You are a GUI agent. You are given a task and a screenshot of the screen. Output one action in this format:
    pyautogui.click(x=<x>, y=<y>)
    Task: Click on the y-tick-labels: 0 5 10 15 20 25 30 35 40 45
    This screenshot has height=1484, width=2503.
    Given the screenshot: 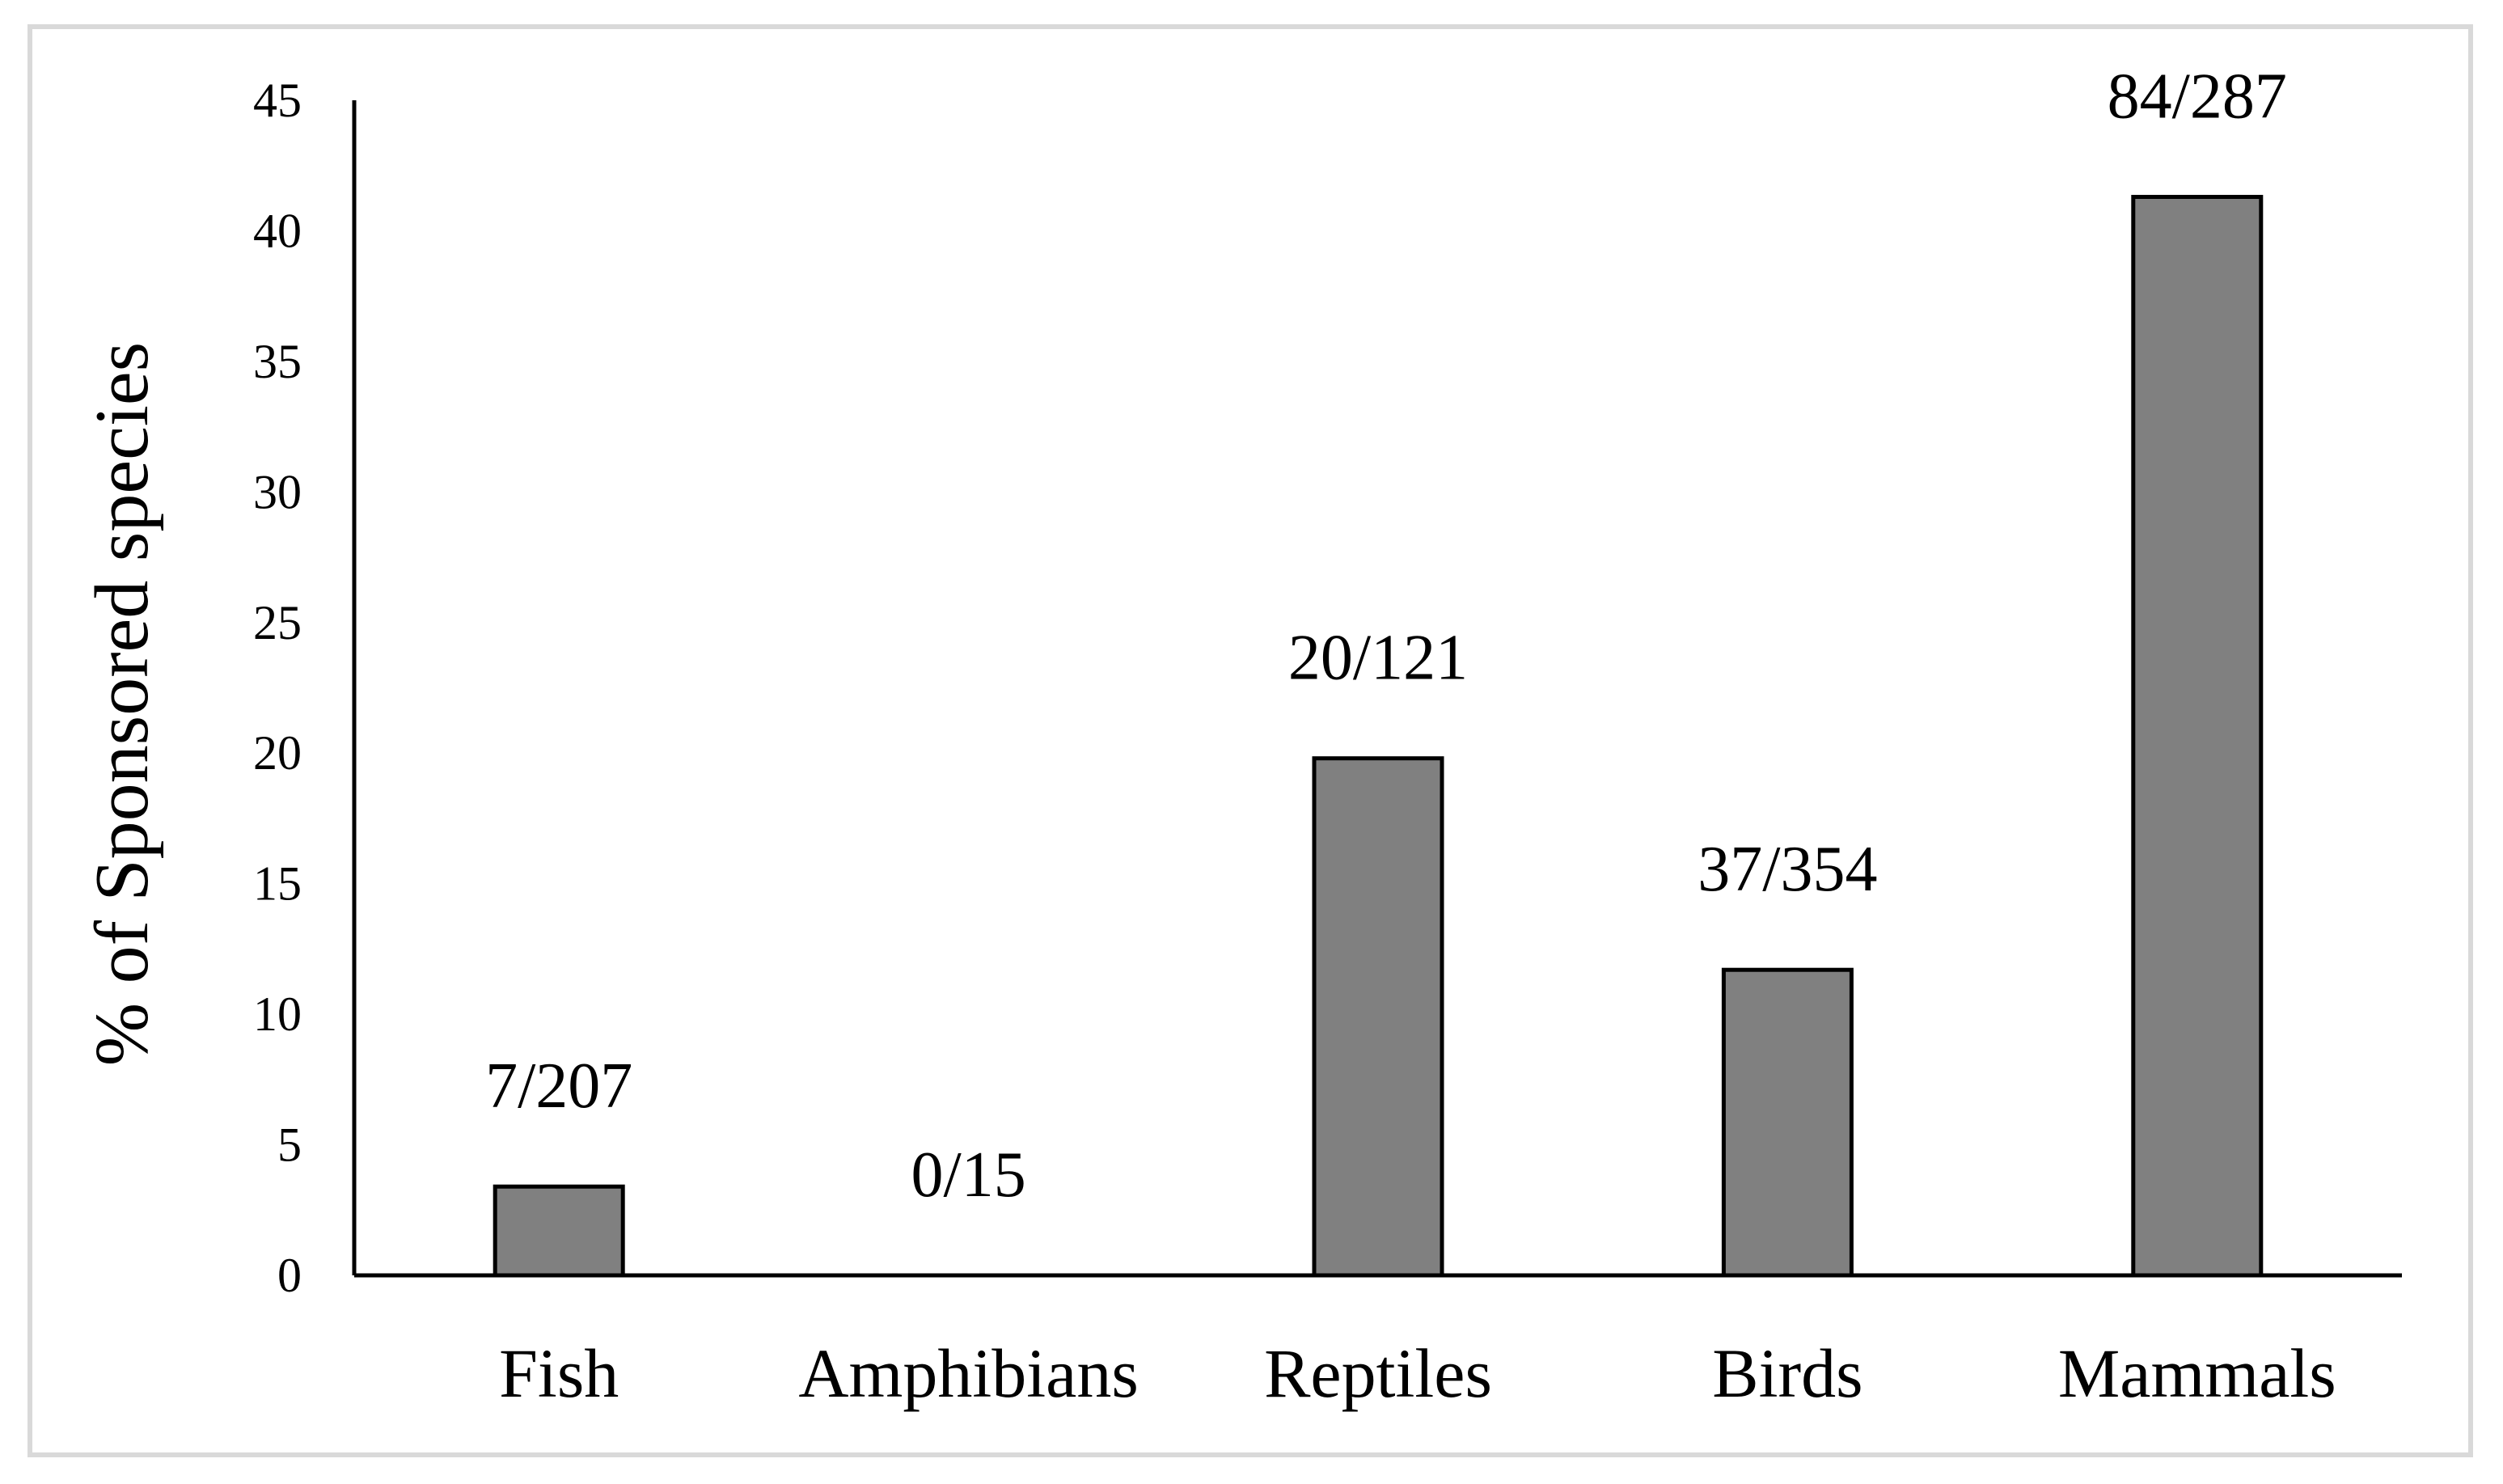 What is the action you would take?
    pyautogui.click(x=277, y=688)
    